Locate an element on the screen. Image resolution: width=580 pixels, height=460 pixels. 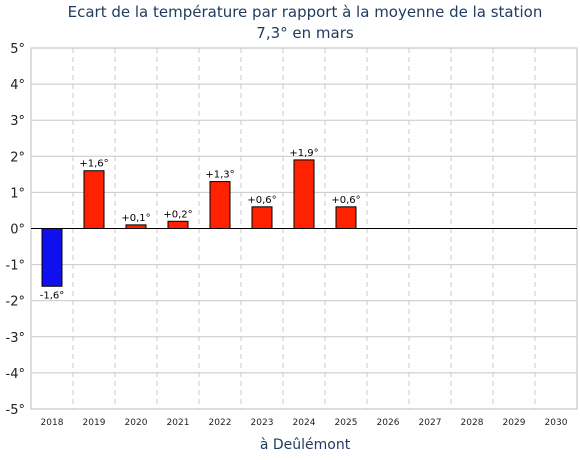
x-tick-label: 2027 is located at coordinates (430, 423).